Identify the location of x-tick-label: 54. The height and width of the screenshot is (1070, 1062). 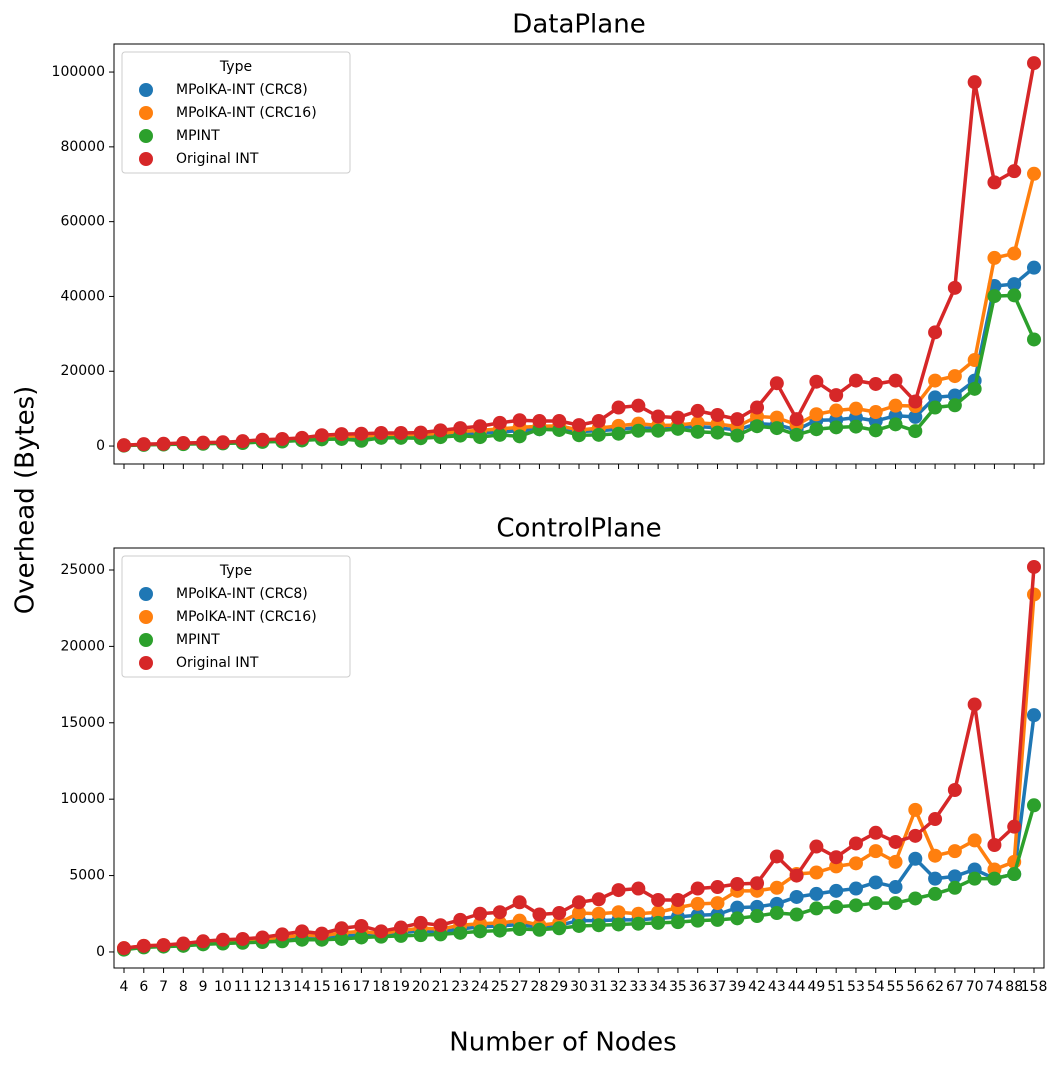
(876, 987).